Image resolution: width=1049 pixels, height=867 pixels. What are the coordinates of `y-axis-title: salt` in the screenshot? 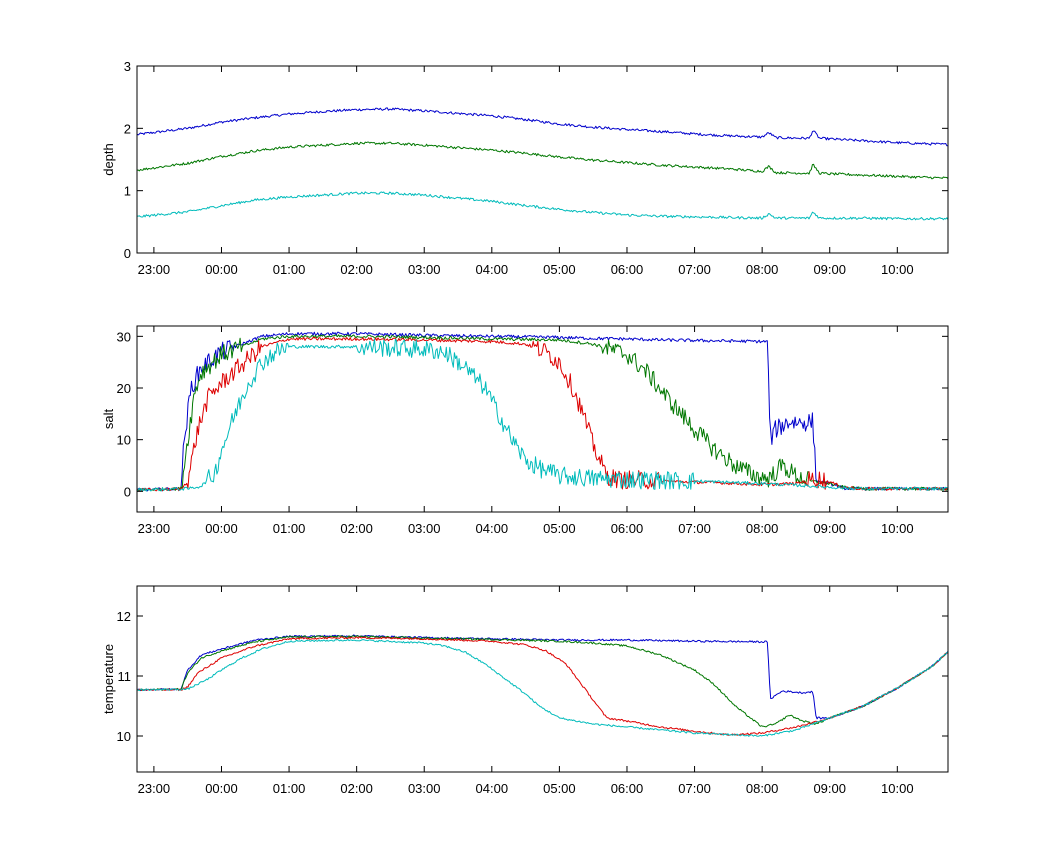 It's located at (108, 418).